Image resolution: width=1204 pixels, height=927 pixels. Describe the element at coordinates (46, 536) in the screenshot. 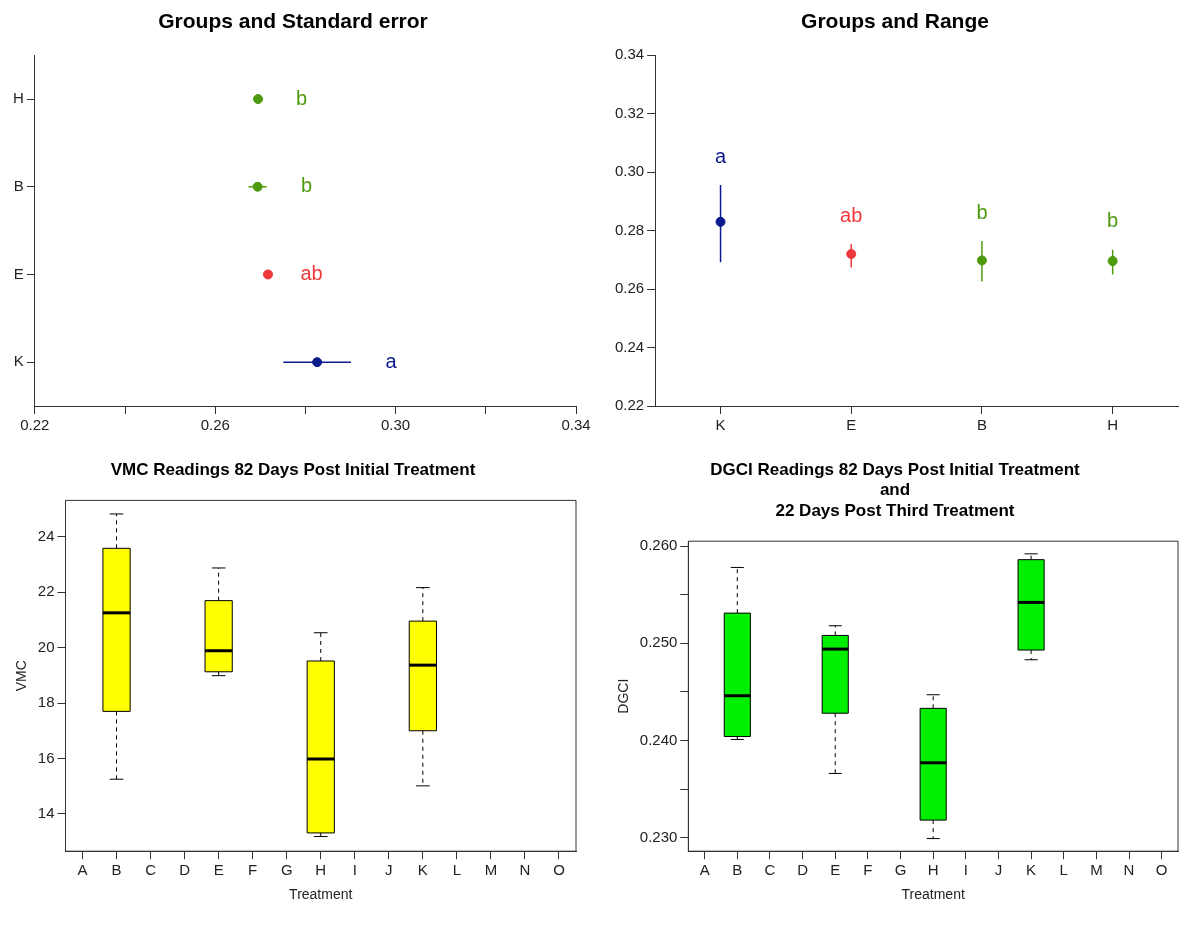

I see `y-tick-label: 24` at that location.